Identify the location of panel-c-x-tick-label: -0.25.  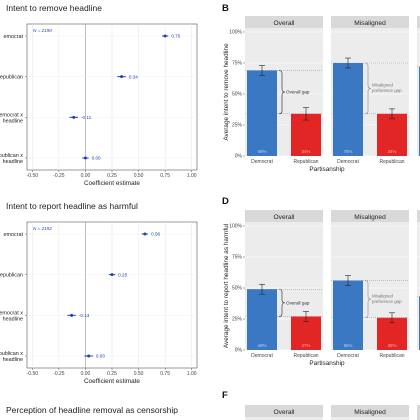
(59, 374).